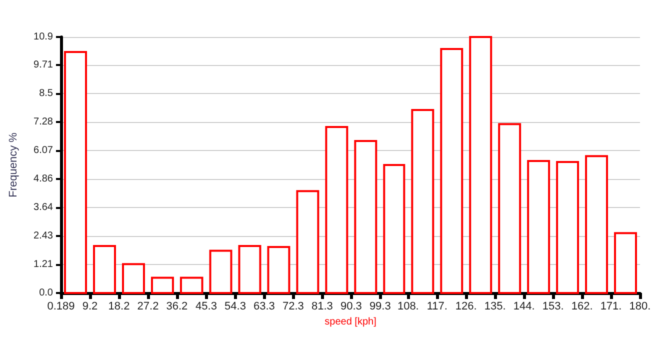  I want to click on x-tick-label: 126., so click(466, 306).